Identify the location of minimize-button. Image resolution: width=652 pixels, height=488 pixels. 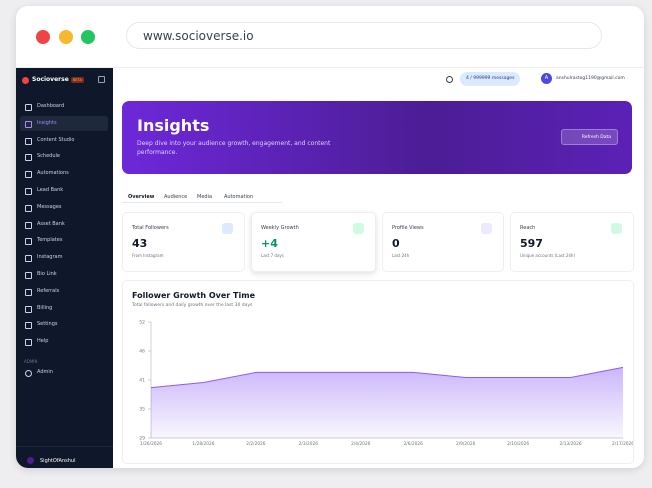
(66, 37).